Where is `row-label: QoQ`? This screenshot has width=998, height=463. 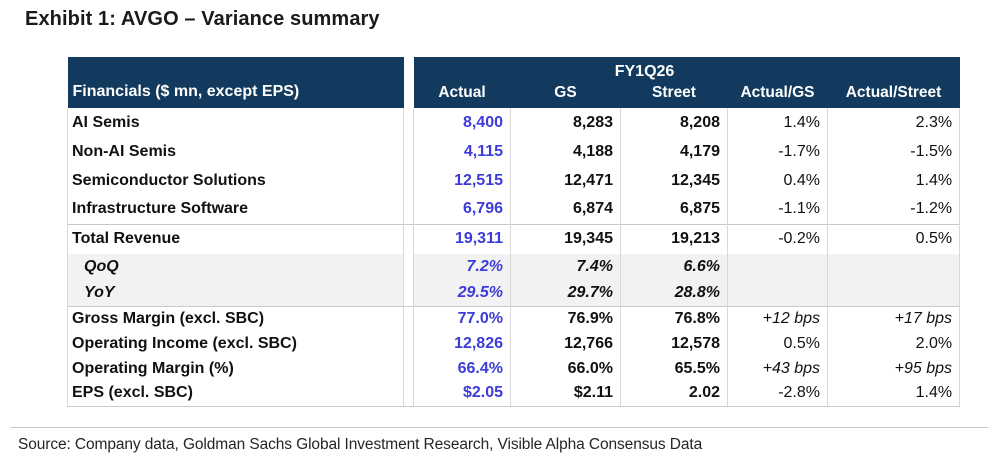 row-label: QoQ is located at coordinates (235, 267).